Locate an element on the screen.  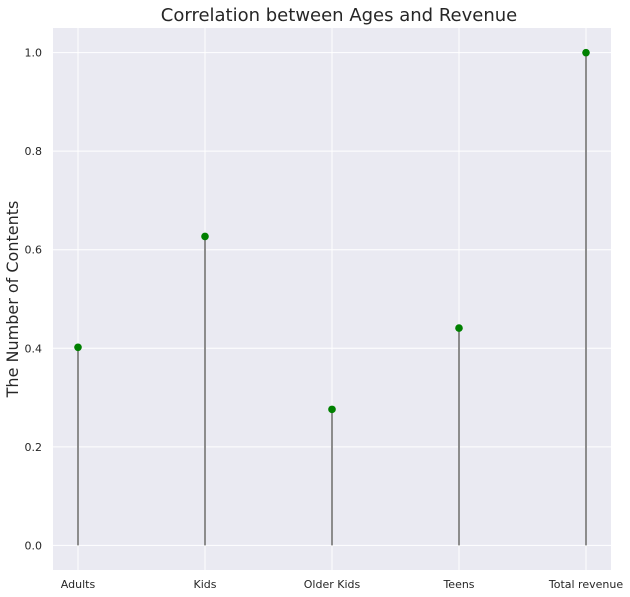
y-tick-label: 0.4 is located at coordinates (34, 348).